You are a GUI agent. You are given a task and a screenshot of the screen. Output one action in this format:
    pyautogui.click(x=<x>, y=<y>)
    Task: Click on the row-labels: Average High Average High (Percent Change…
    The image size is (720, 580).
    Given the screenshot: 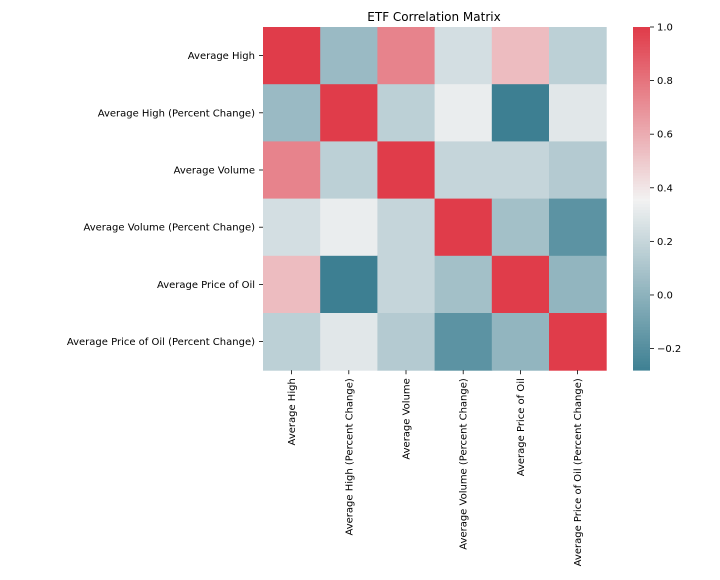 What is the action you would take?
    pyautogui.click(x=165, y=199)
    